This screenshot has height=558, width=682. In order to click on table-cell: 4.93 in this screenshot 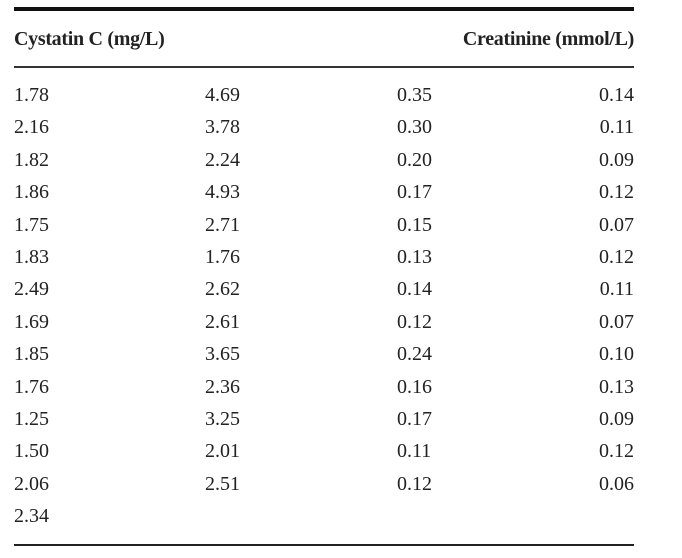, I will do `click(222, 192)`.